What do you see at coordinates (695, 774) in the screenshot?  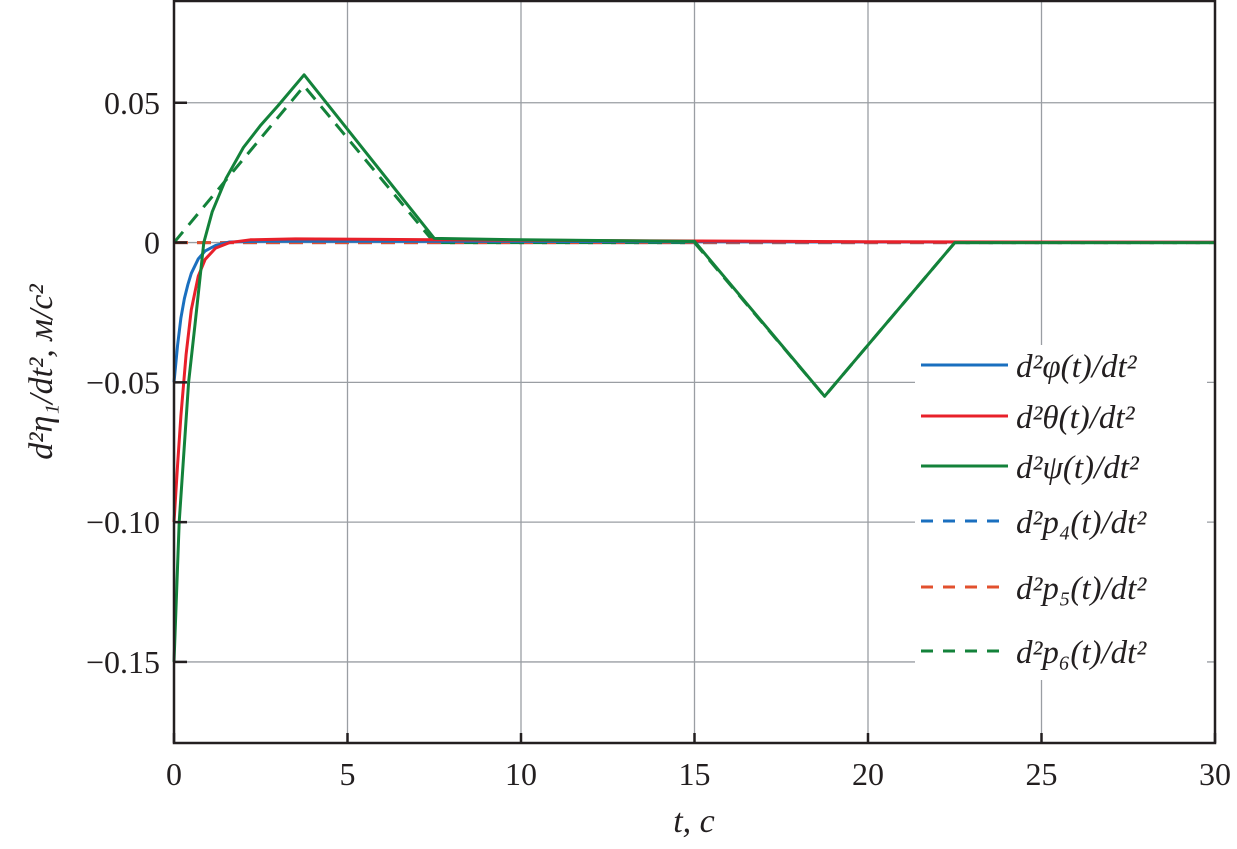 I see `x-tick-label: 15` at bounding box center [695, 774].